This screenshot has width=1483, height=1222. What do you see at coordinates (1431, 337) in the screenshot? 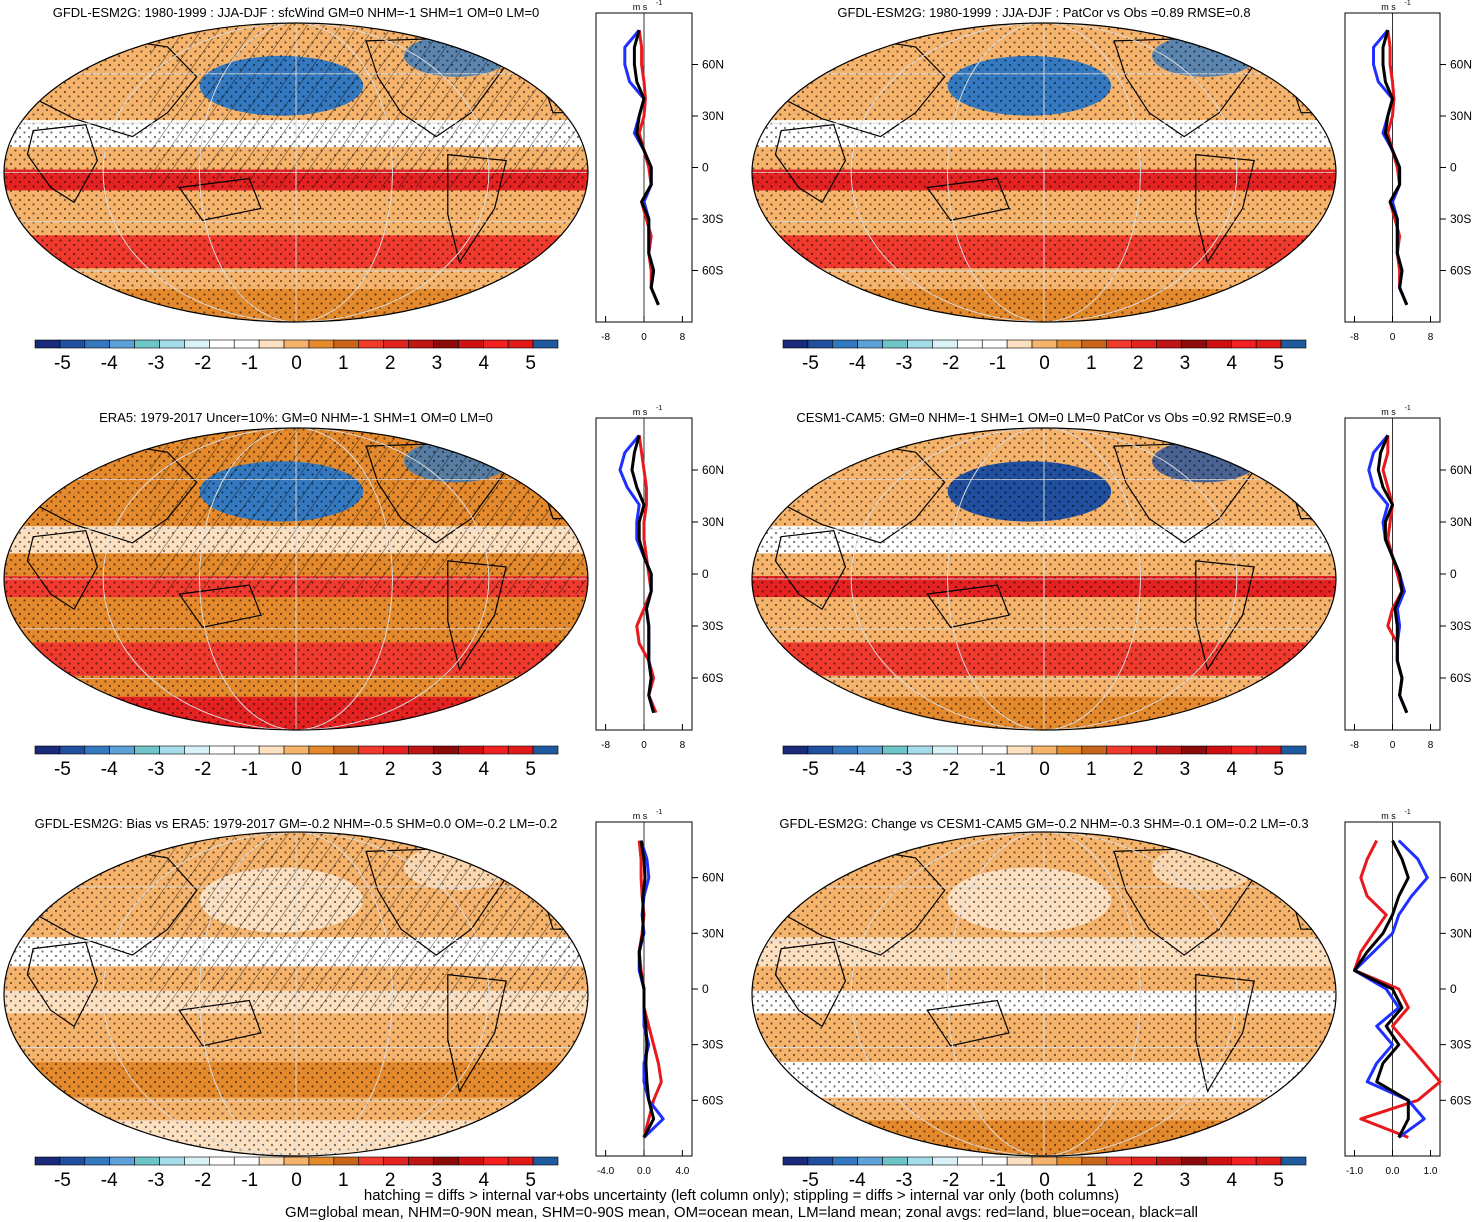
I see `x-tick-label: 8` at bounding box center [1431, 337].